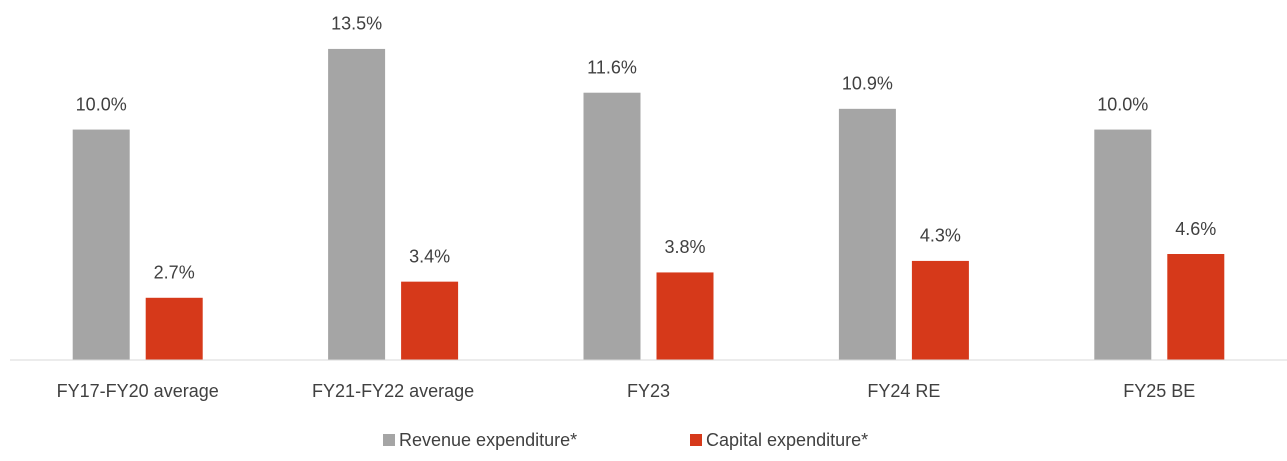  I want to click on data-label: 13.5%, so click(356, 24).